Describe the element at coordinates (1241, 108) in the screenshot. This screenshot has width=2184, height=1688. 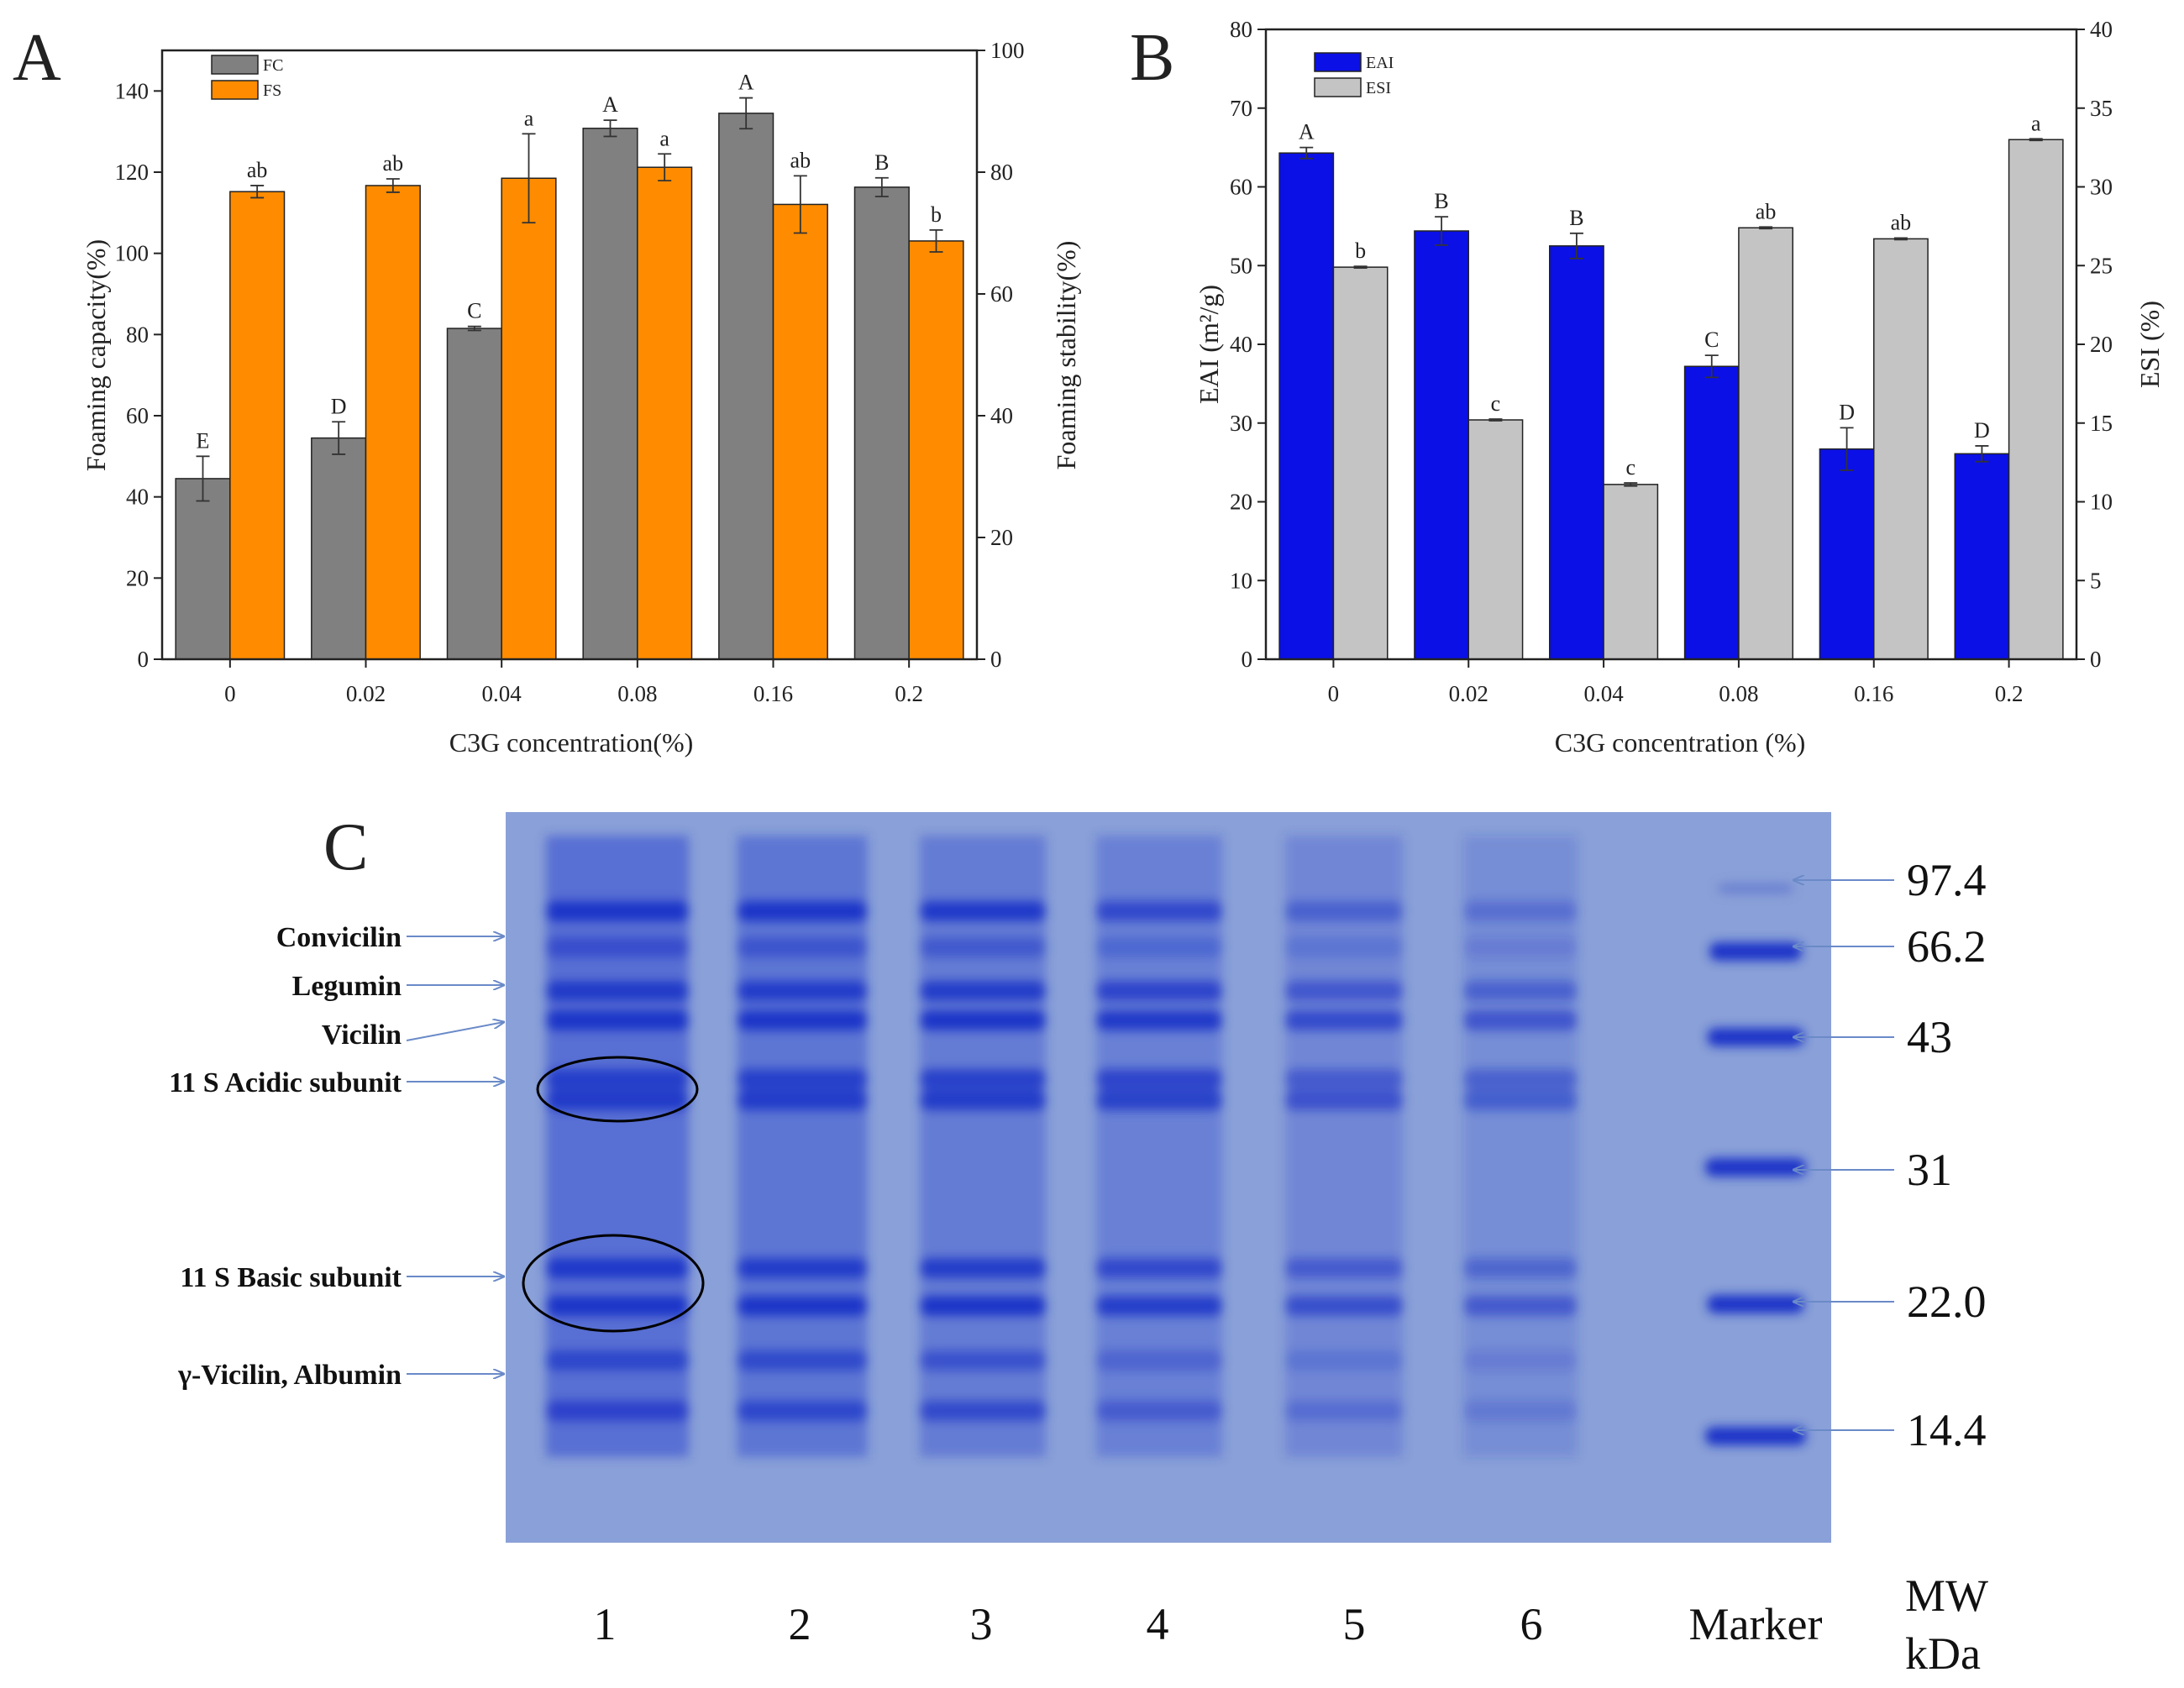
I see `y-left-tick-label: 70` at that location.